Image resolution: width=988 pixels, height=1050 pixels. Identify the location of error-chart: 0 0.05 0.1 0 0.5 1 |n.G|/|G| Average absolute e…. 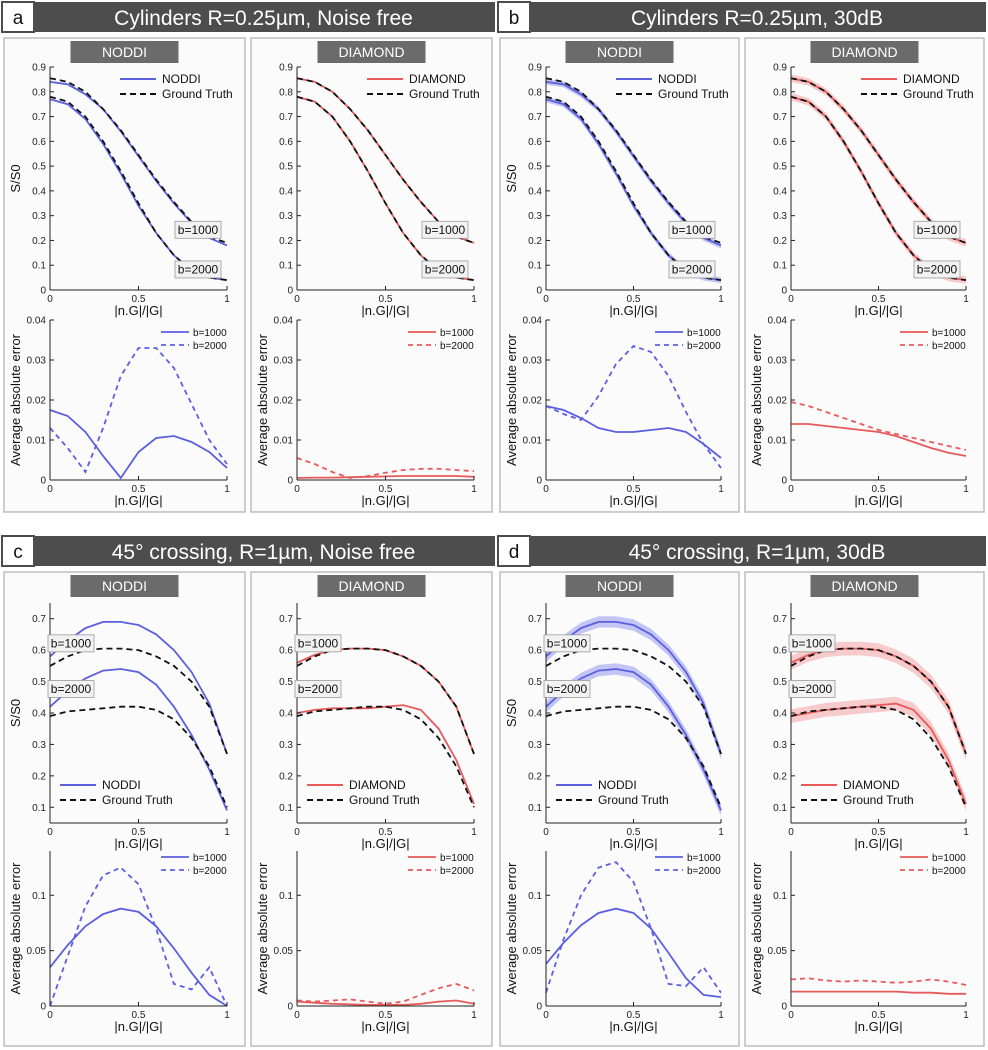
(119, 942).